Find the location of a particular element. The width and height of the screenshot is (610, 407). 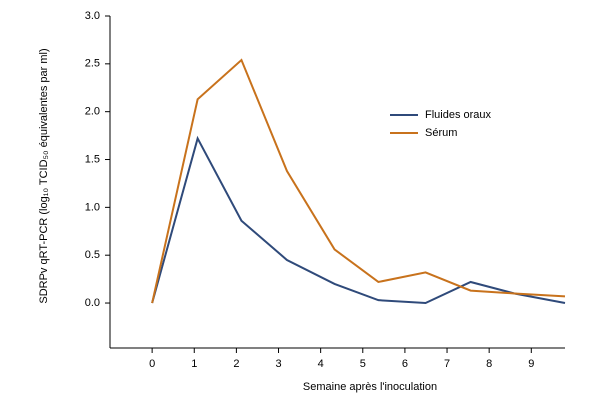

x-tick-label: 9 is located at coordinates (531, 364).